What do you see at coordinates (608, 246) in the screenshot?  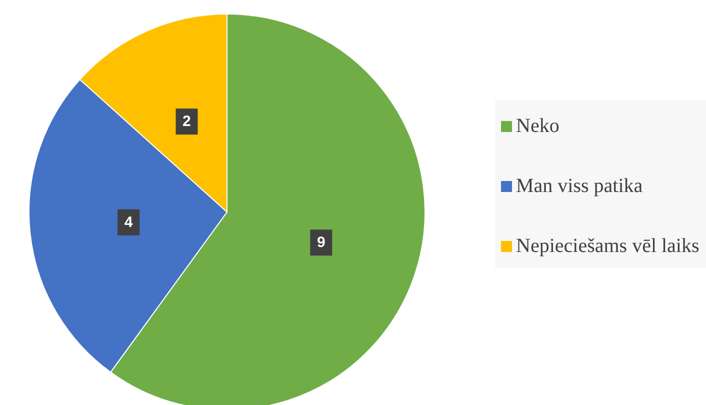 I see `legend-label: Nepieciešams vēl laiks` at bounding box center [608, 246].